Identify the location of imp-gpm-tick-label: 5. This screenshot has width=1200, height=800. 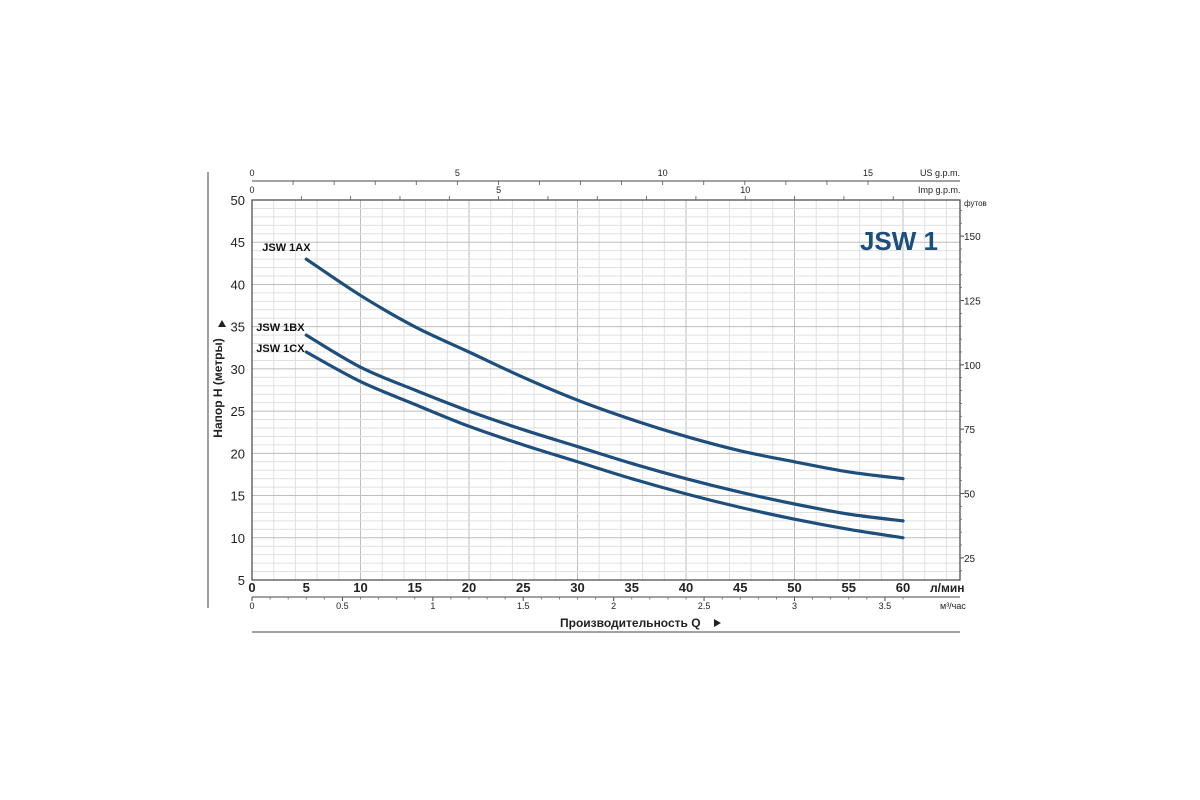
(498, 190).